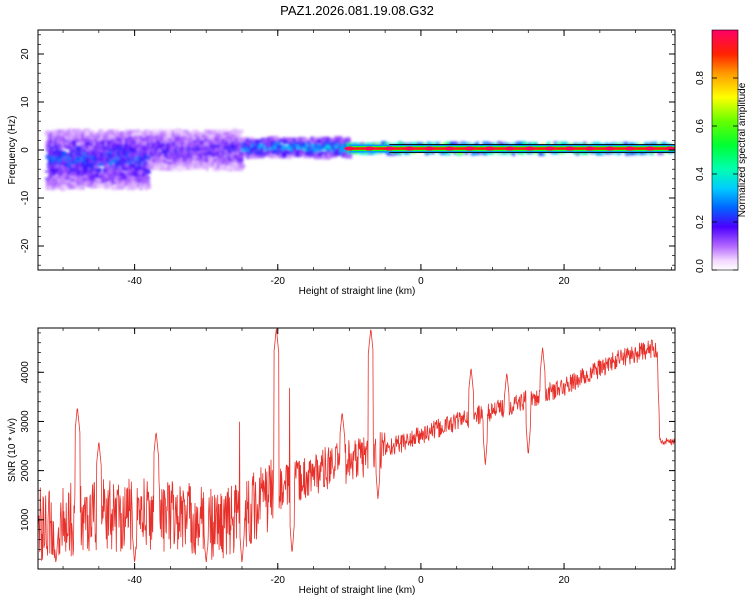 This screenshot has width=750, height=605. Describe the element at coordinates (725, 174) in the screenshot. I see `colorbar-ticks` at that location.